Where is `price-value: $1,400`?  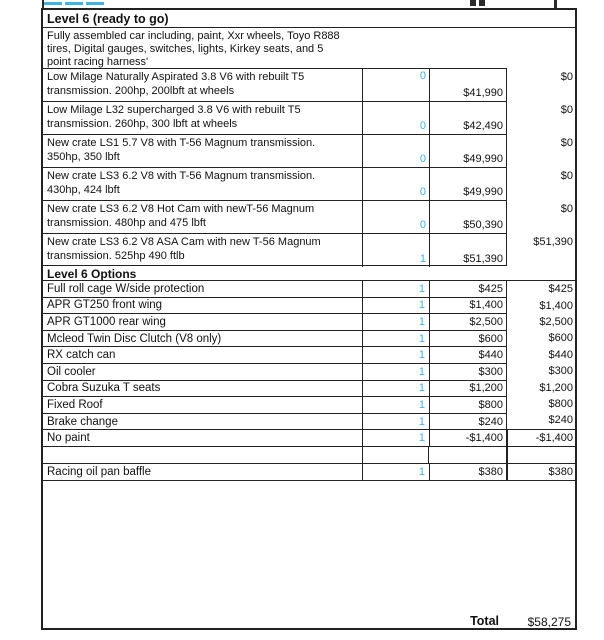 price-value: $1,400 is located at coordinates (486, 305).